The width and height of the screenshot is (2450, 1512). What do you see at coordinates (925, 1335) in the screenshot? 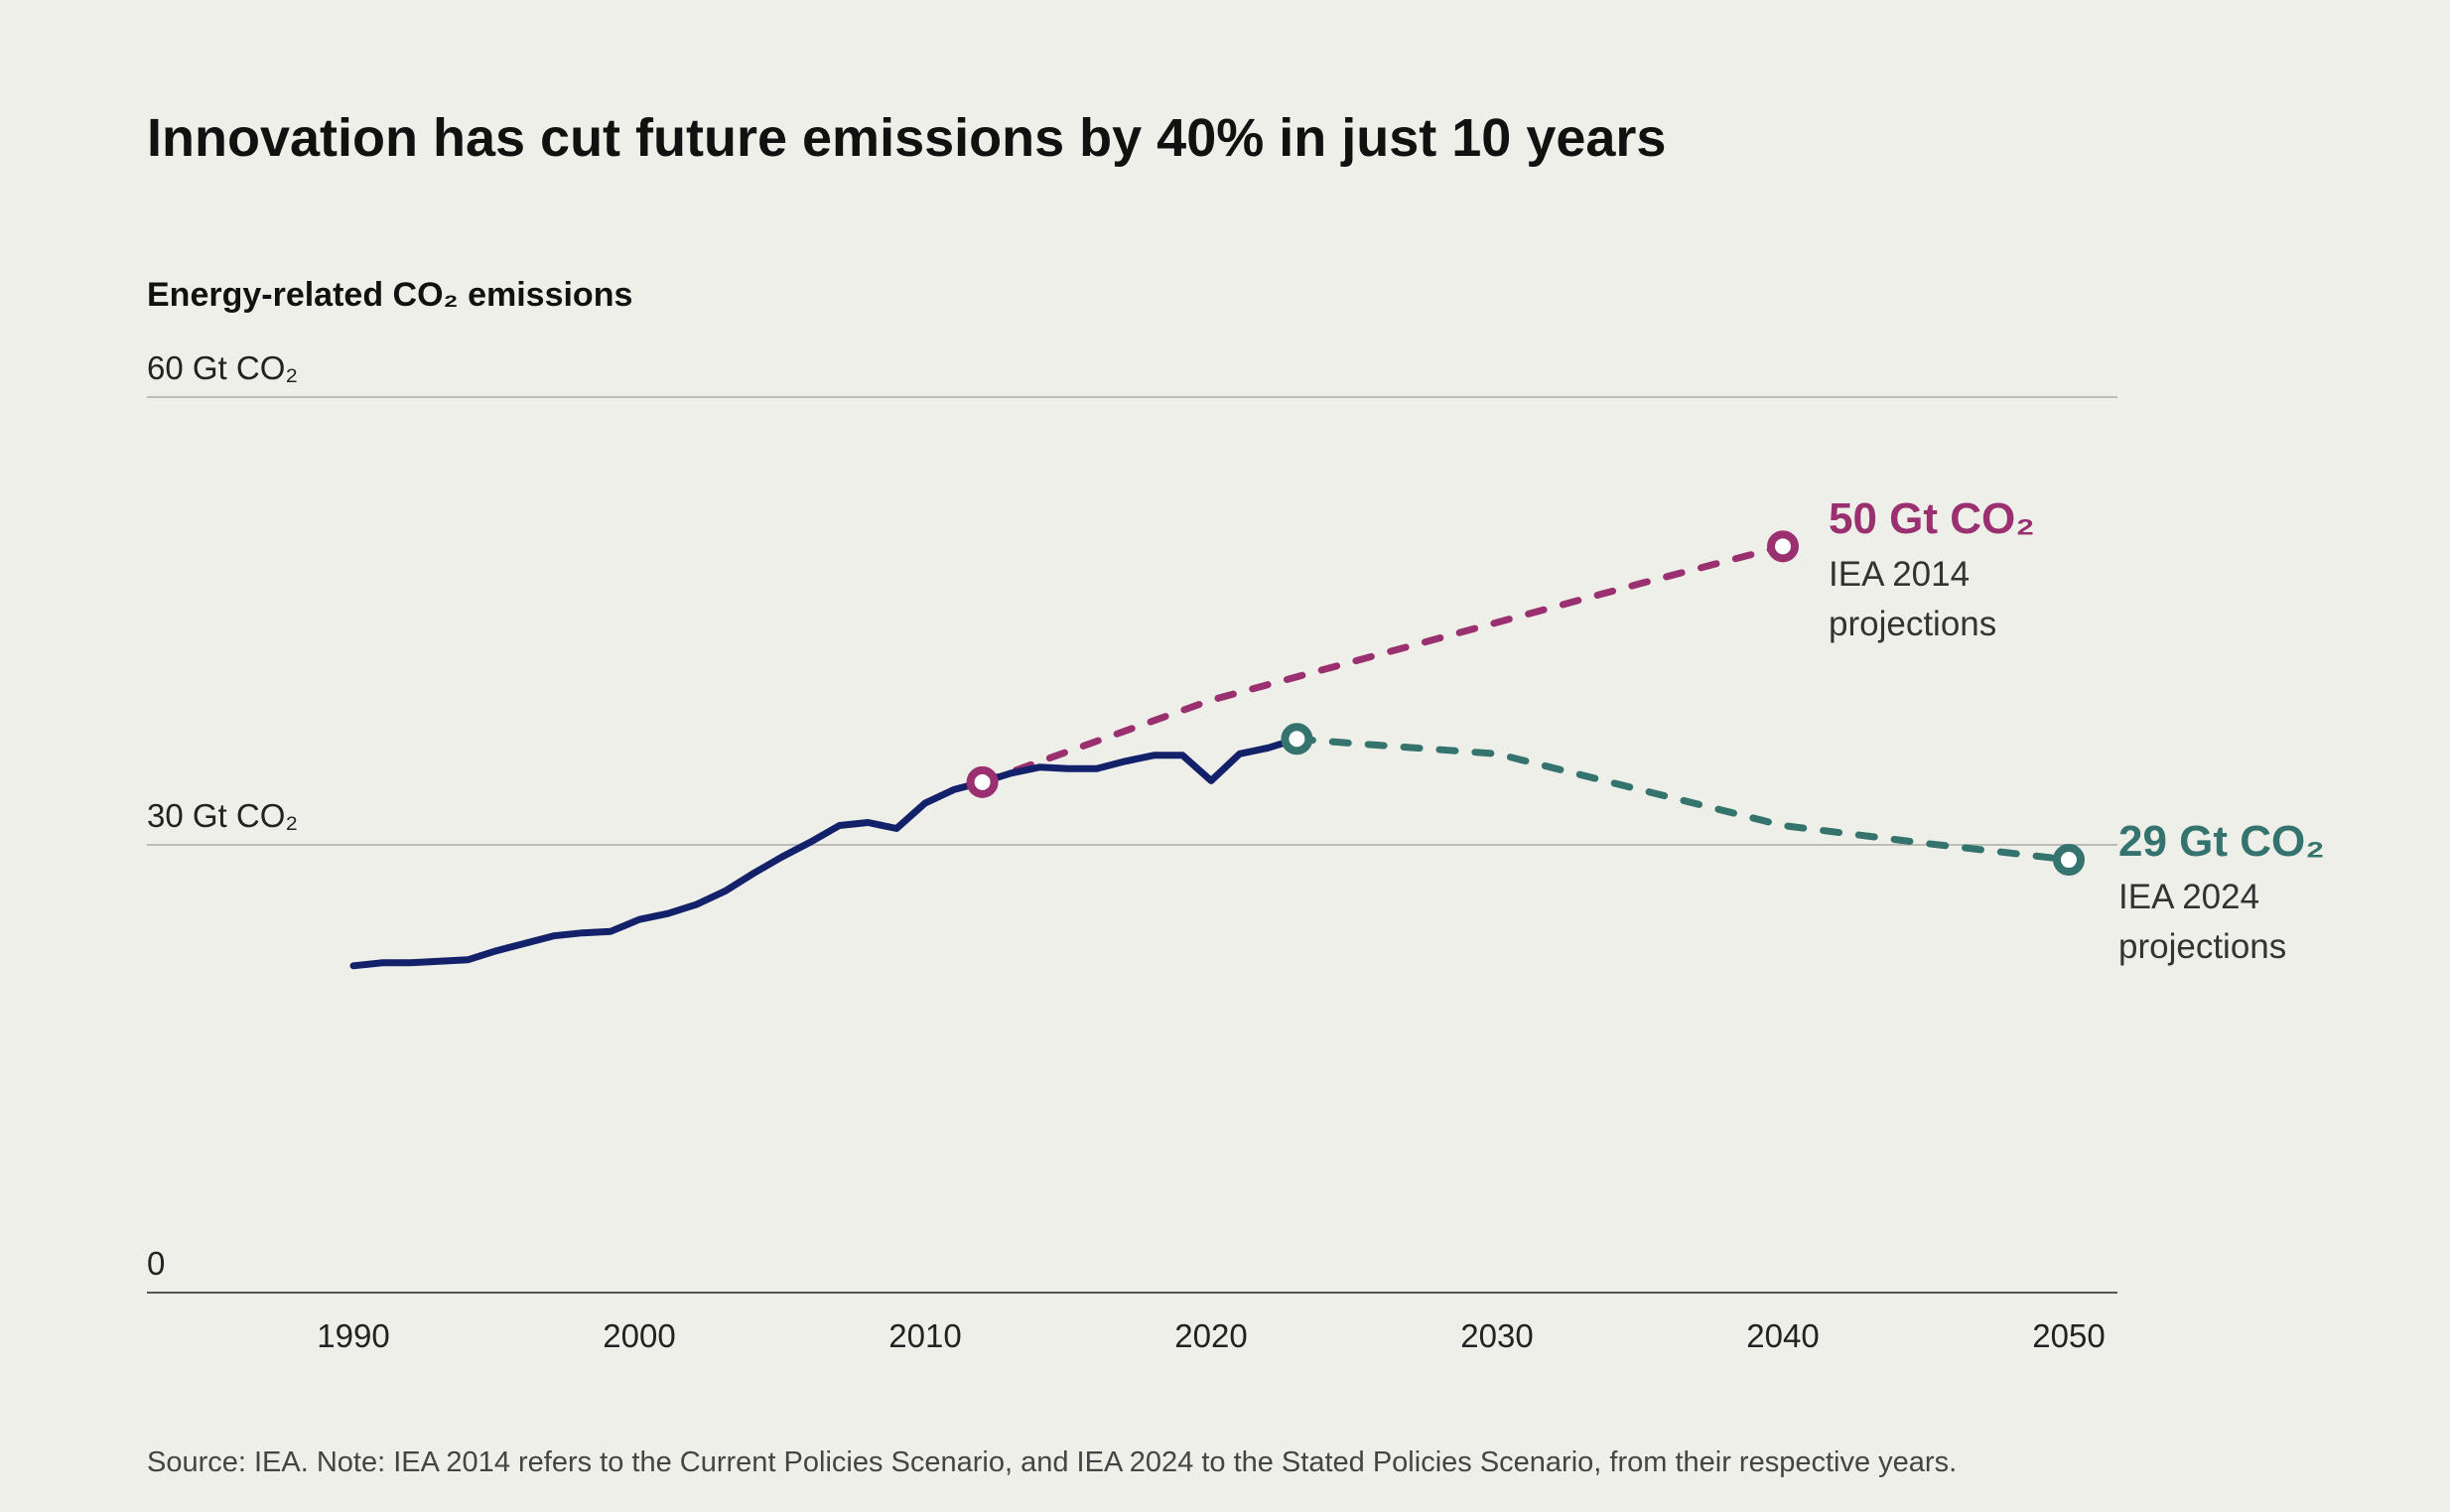
I see `x-tick-label: 2010` at bounding box center [925, 1335].